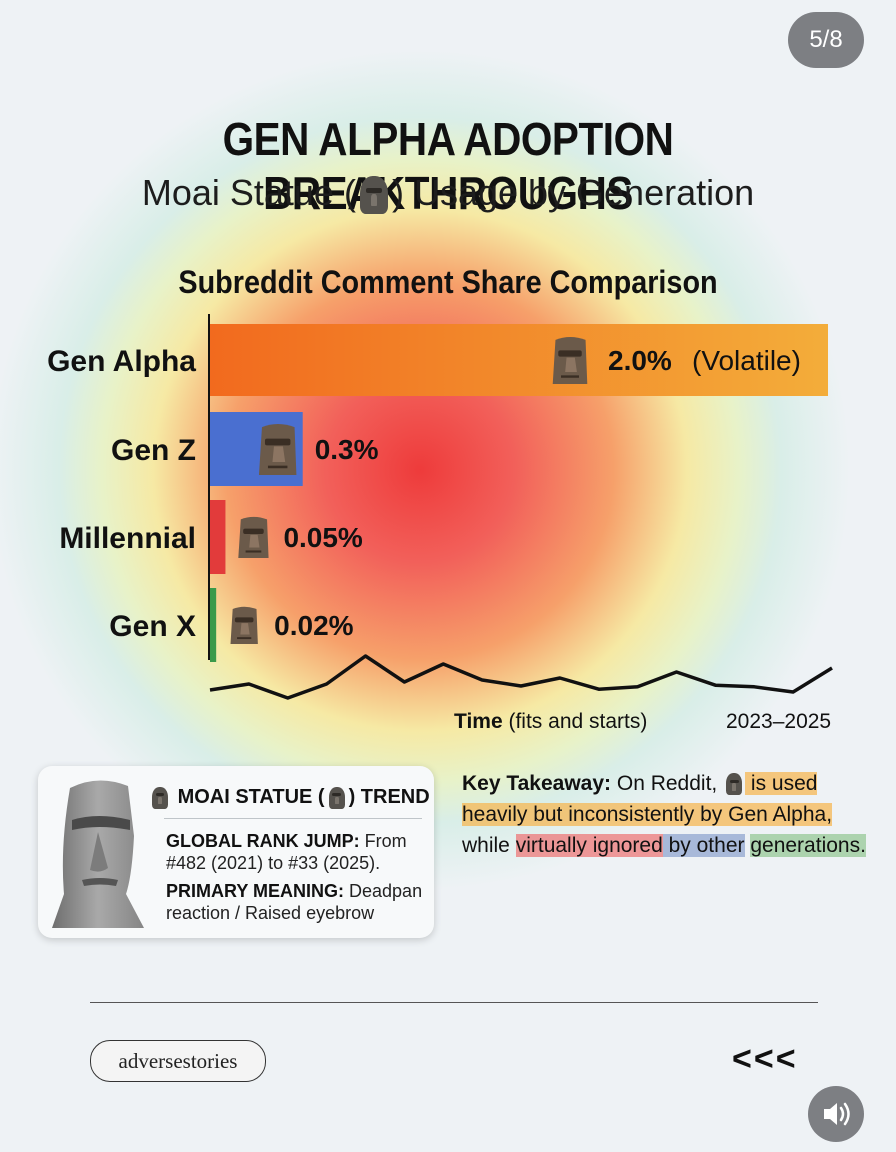 The width and height of the screenshot is (896, 1152). Describe the element at coordinates (248, 192) in the screenshot. I see `subtitle-before: Moai Statue (` at that location.